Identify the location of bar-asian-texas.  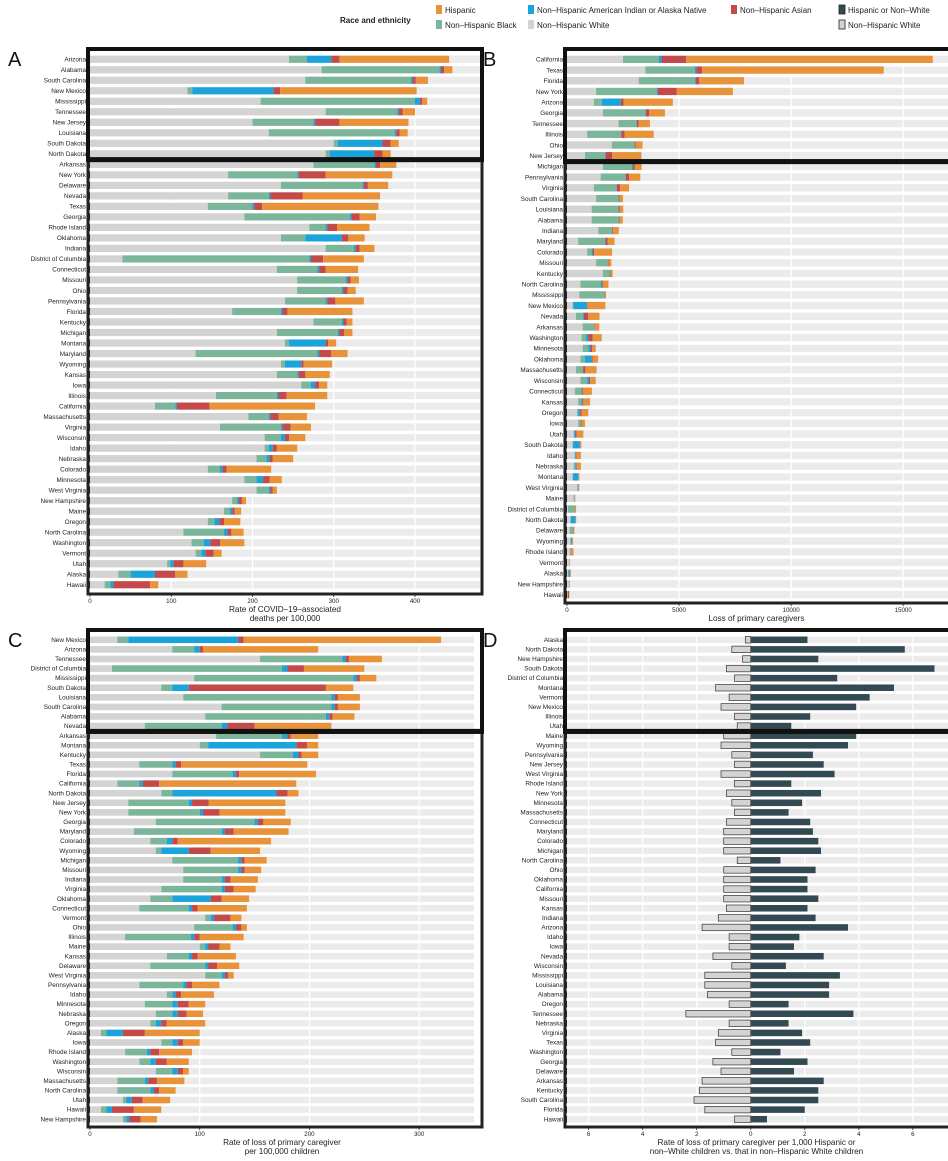
(178, 764).